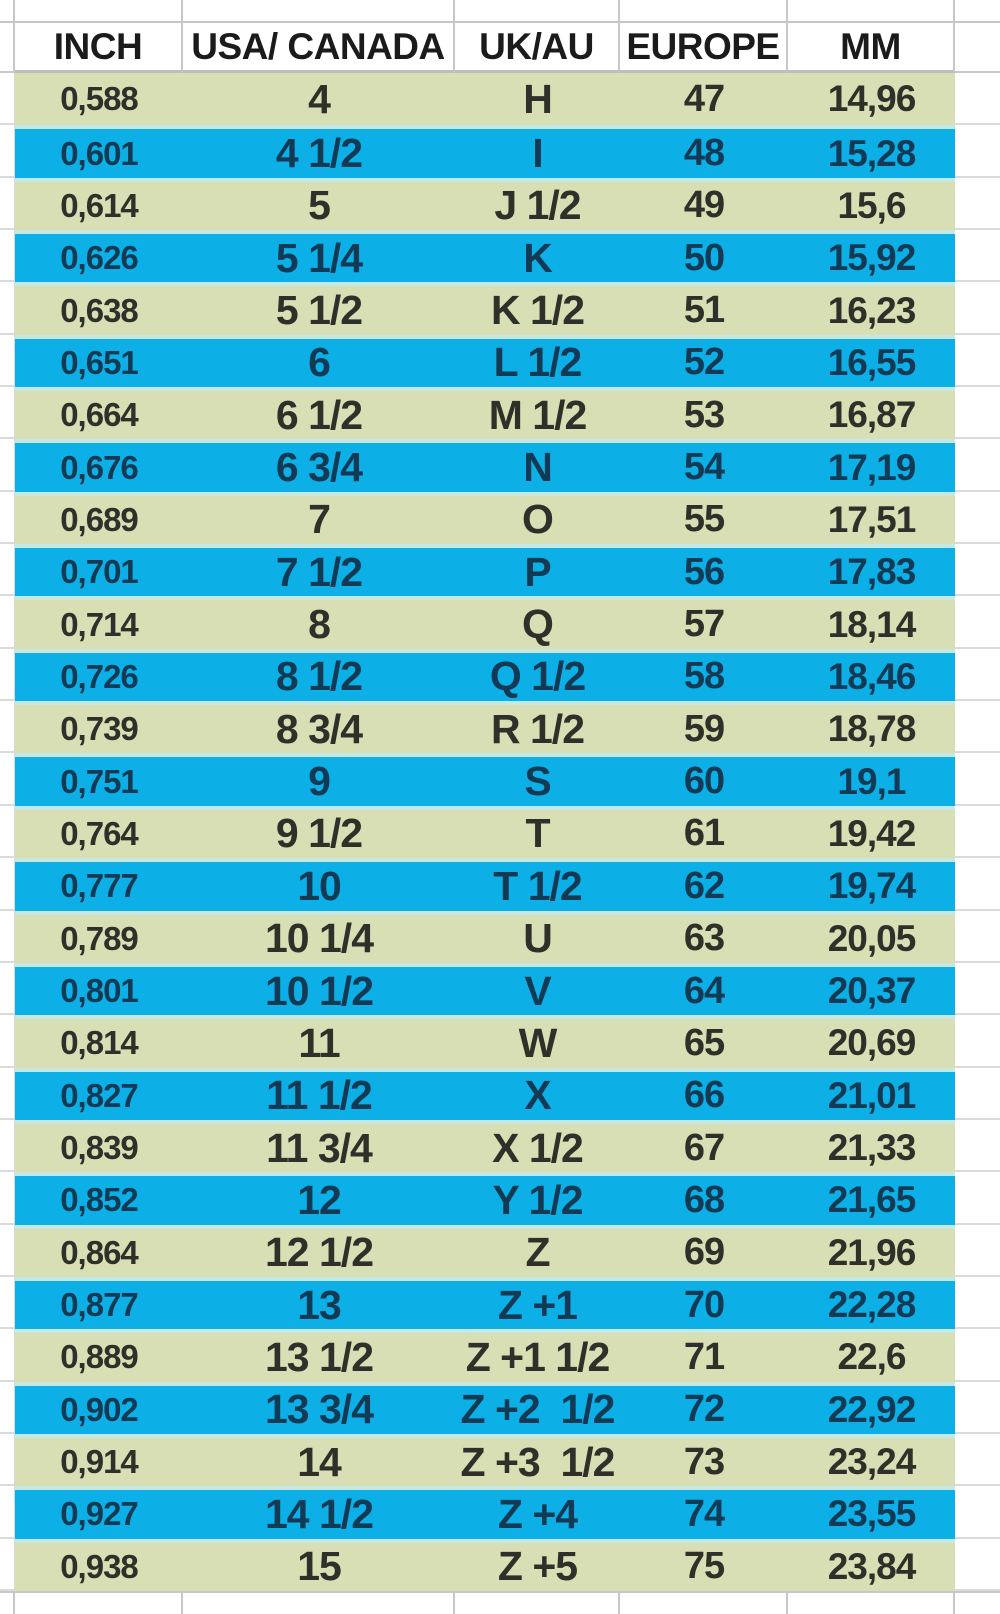  I want to click on cell-uk-au: O, so click(537, 518).